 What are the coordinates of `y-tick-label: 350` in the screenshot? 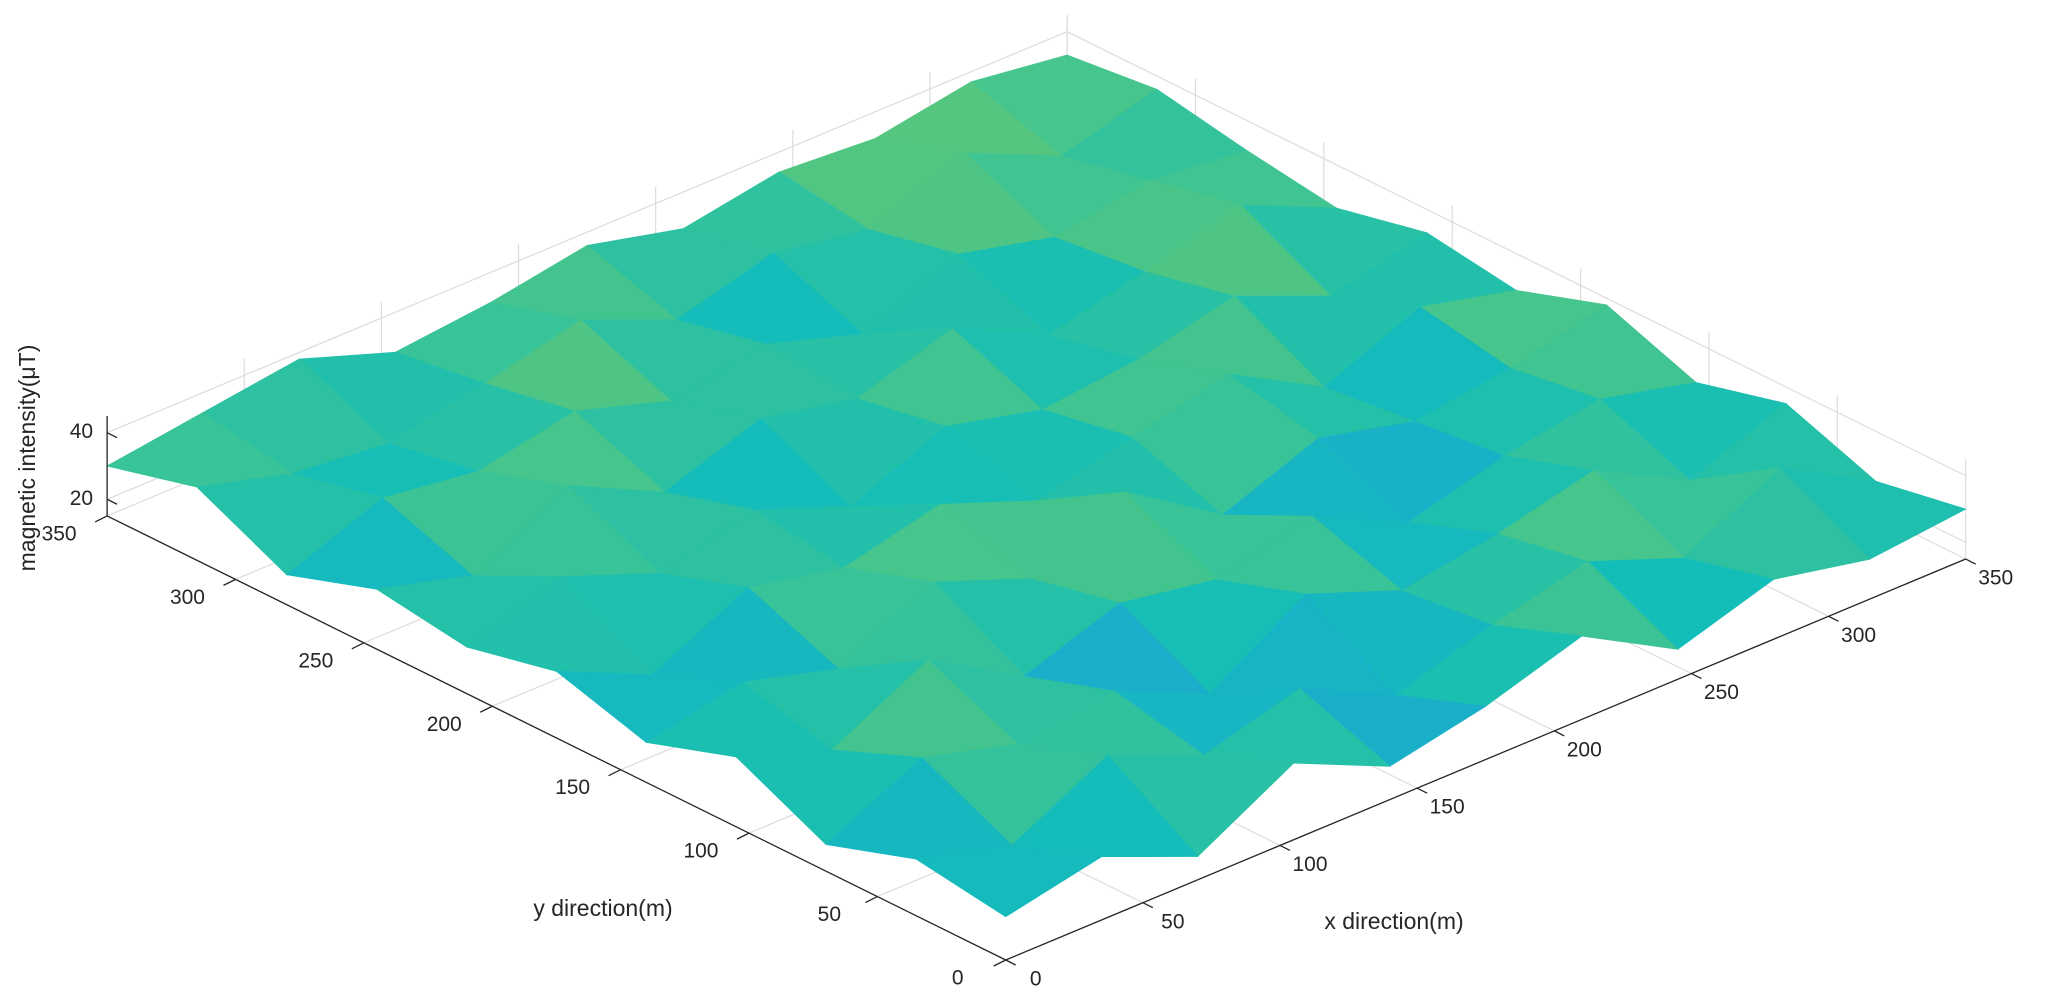 It's located at (59, 533).